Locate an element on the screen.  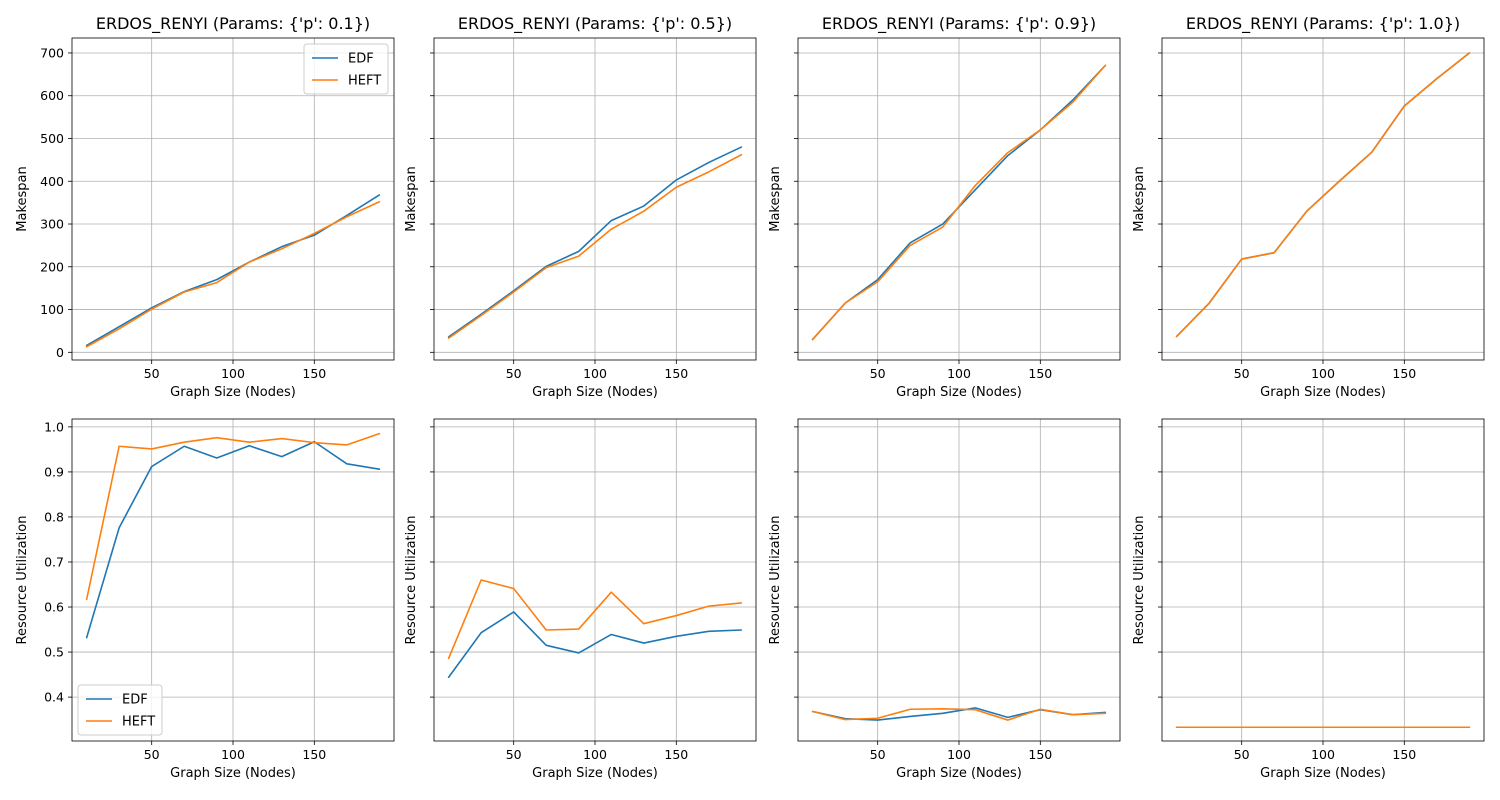
y-tick-label: 100 is located at coordinates (52, 309).